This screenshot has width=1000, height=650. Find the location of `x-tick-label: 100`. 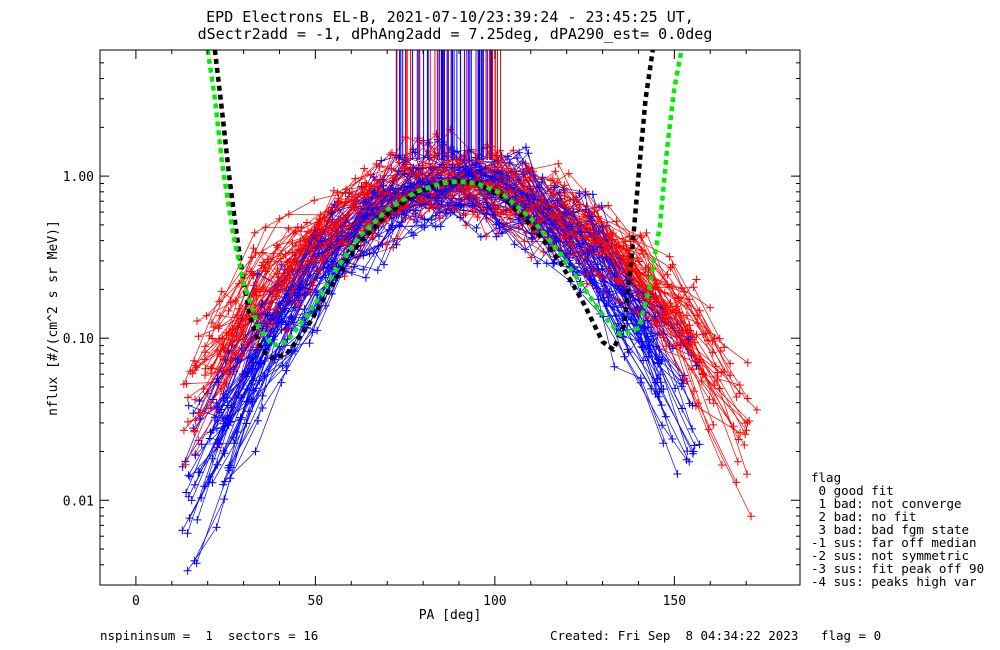

x-tick-label: 100 is located at coordinates (494, 601).